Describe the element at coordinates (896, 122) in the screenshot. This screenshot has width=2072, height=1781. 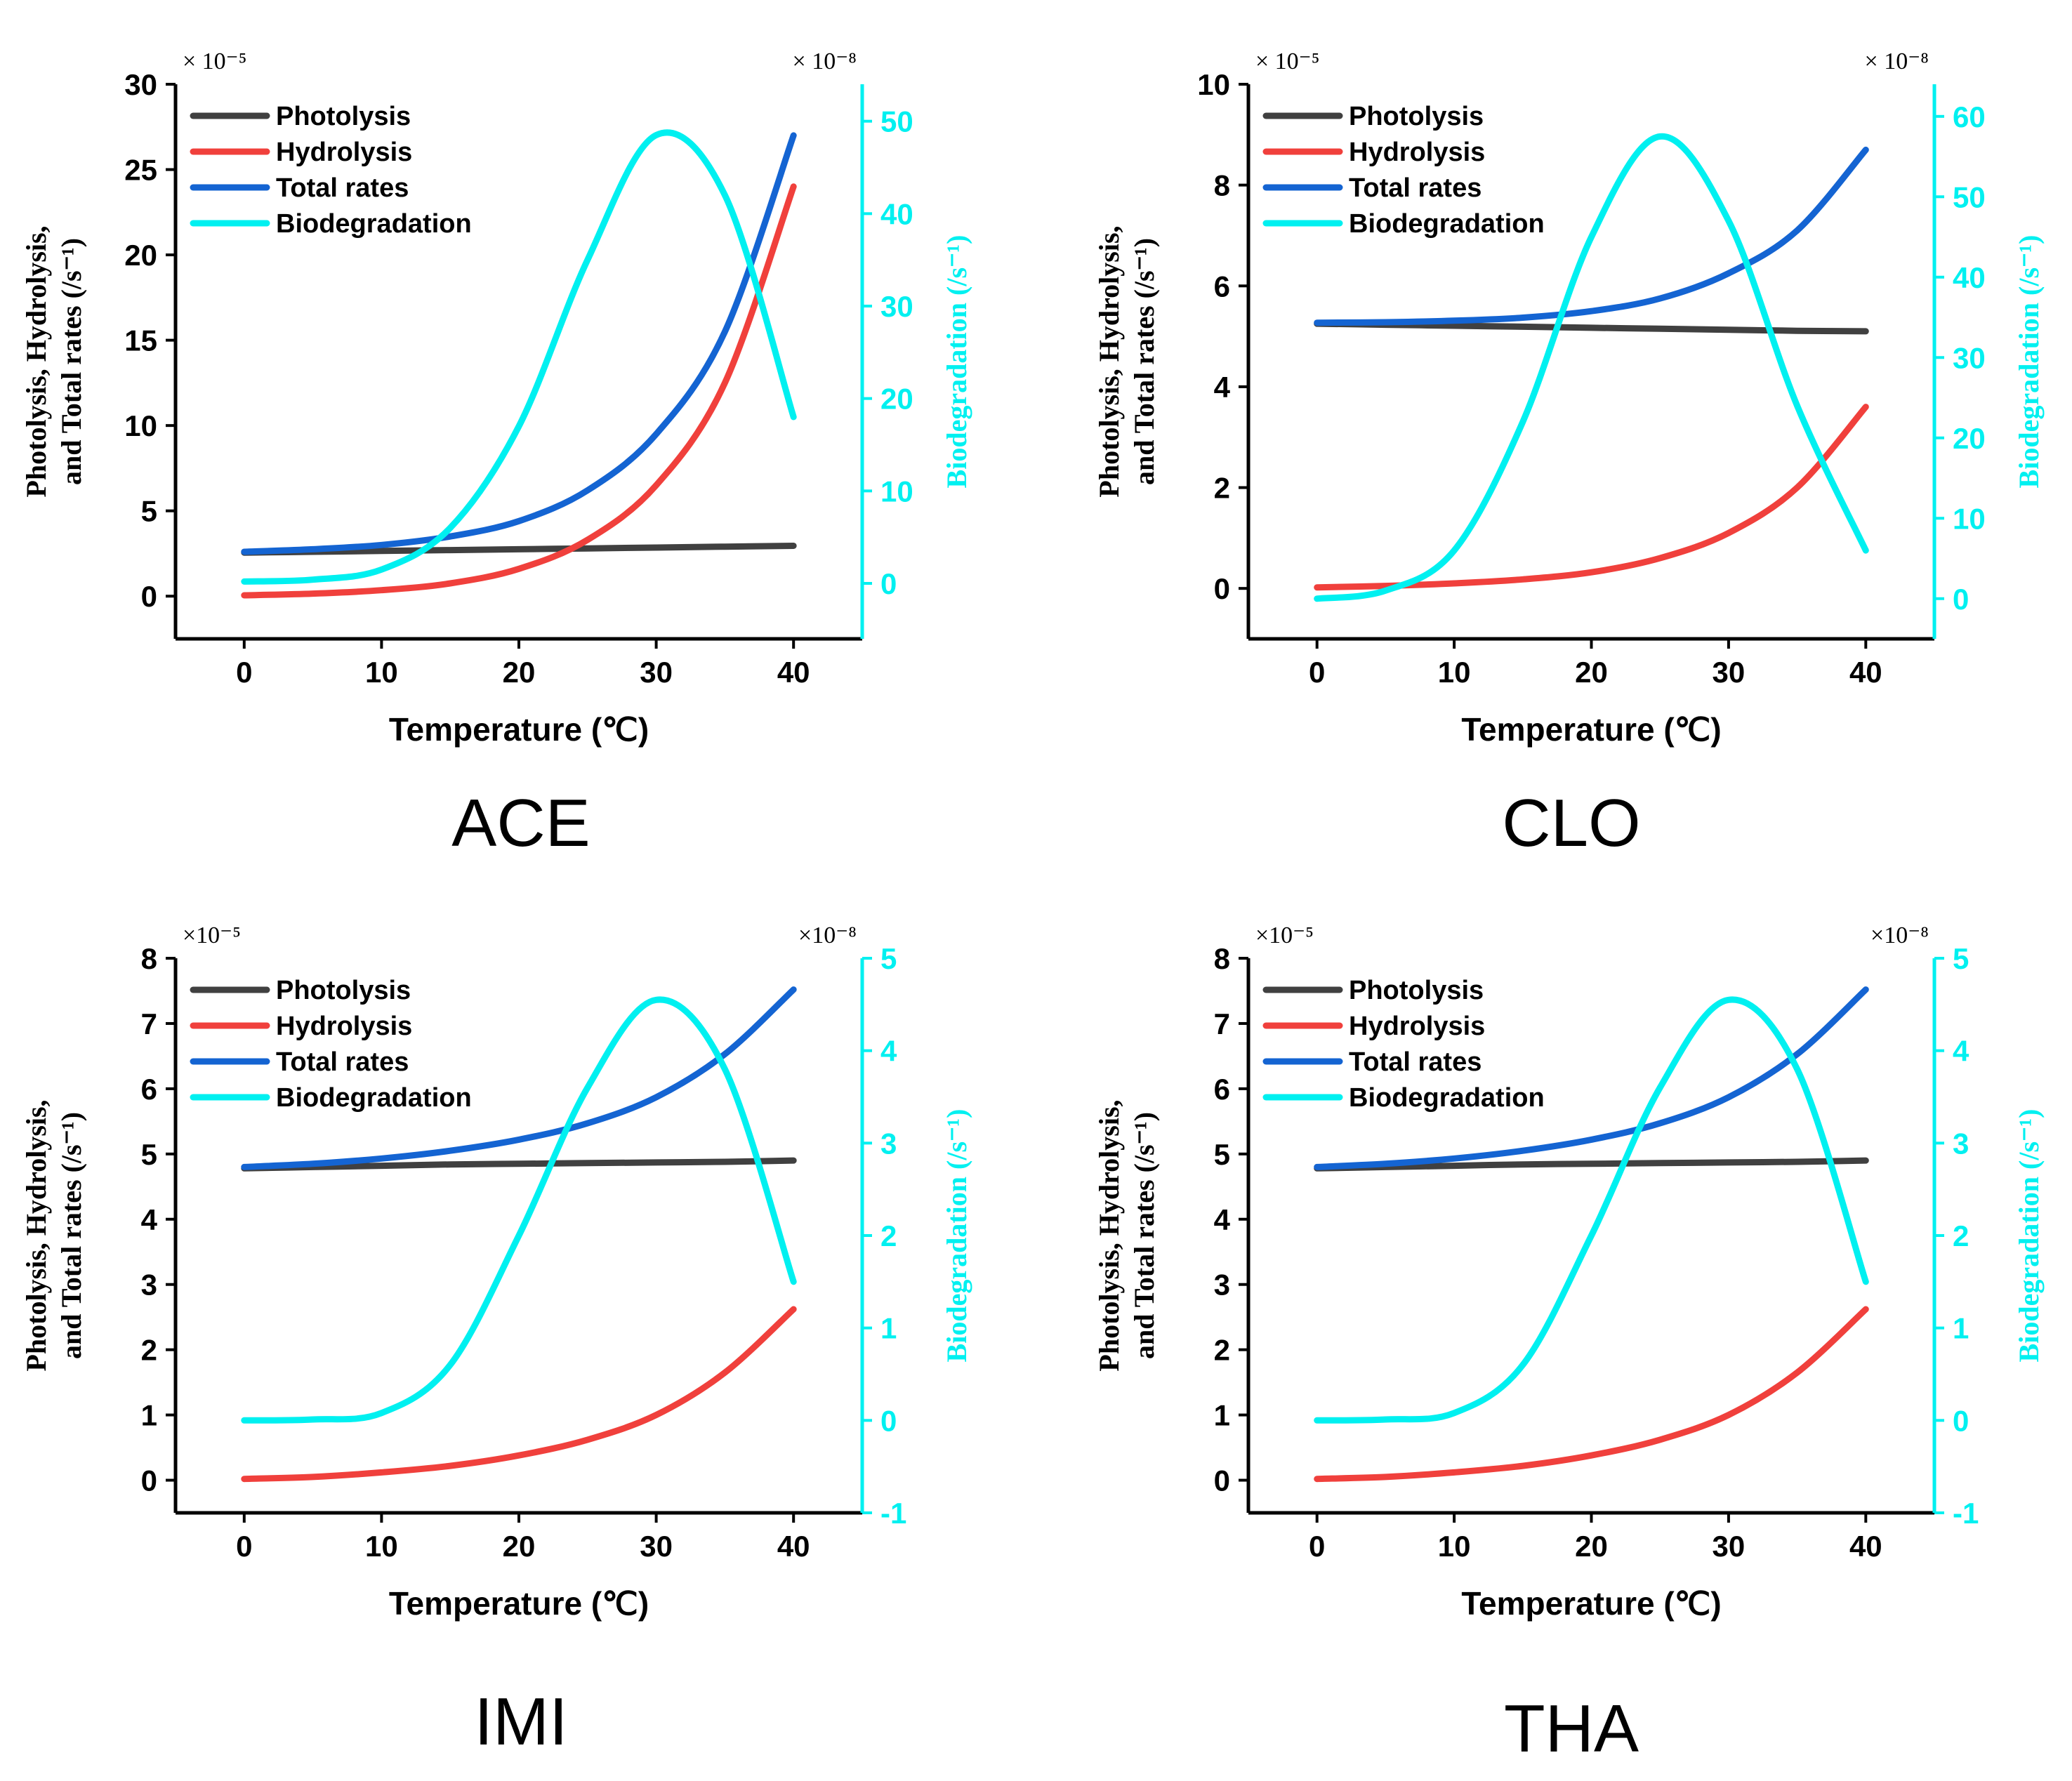
I see `y2-tick-label: 50` at that location.